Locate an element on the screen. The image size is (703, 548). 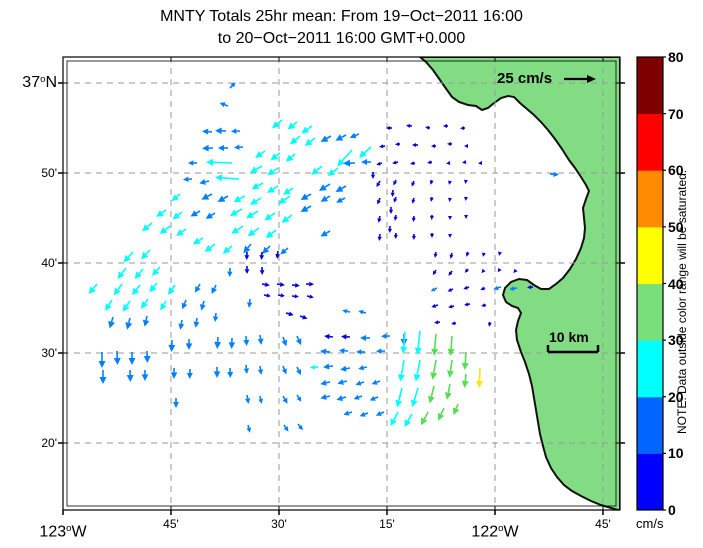
x-tick-label: 45' is located at coordinates (171, 524).